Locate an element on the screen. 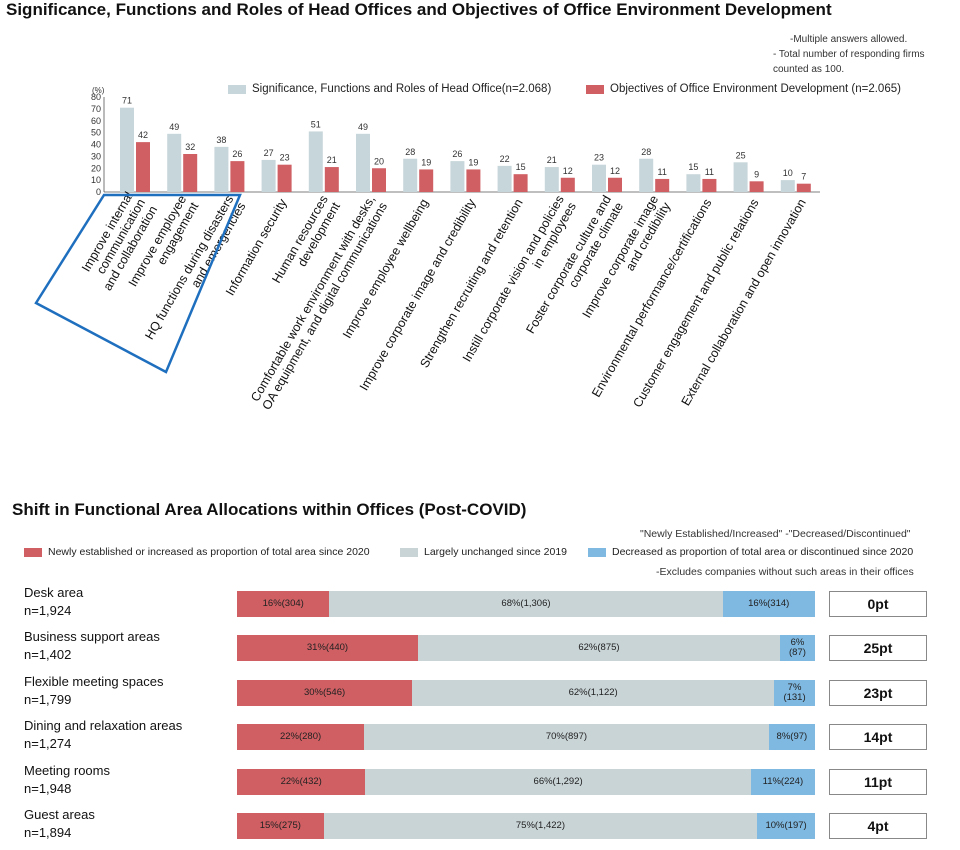  data-label-head-office: 26 is located at coordinates (457, 154).